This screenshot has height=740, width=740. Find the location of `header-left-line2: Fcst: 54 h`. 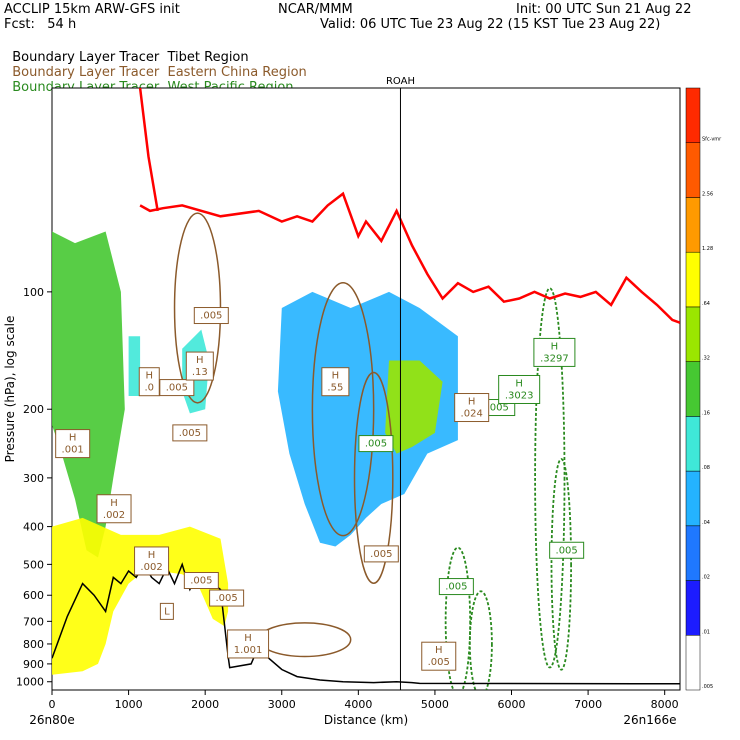

header-left-line2: Fcst: 54 h is located at coordinates (40, 24).